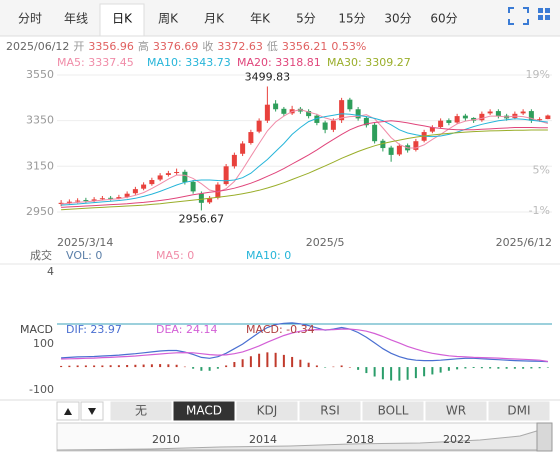 Image resolution: width=560 pixels, height=452 pixels. Describe the element at coordinates (268, 76) in the screenshot. I see `high-label: 3499.83` at that location.